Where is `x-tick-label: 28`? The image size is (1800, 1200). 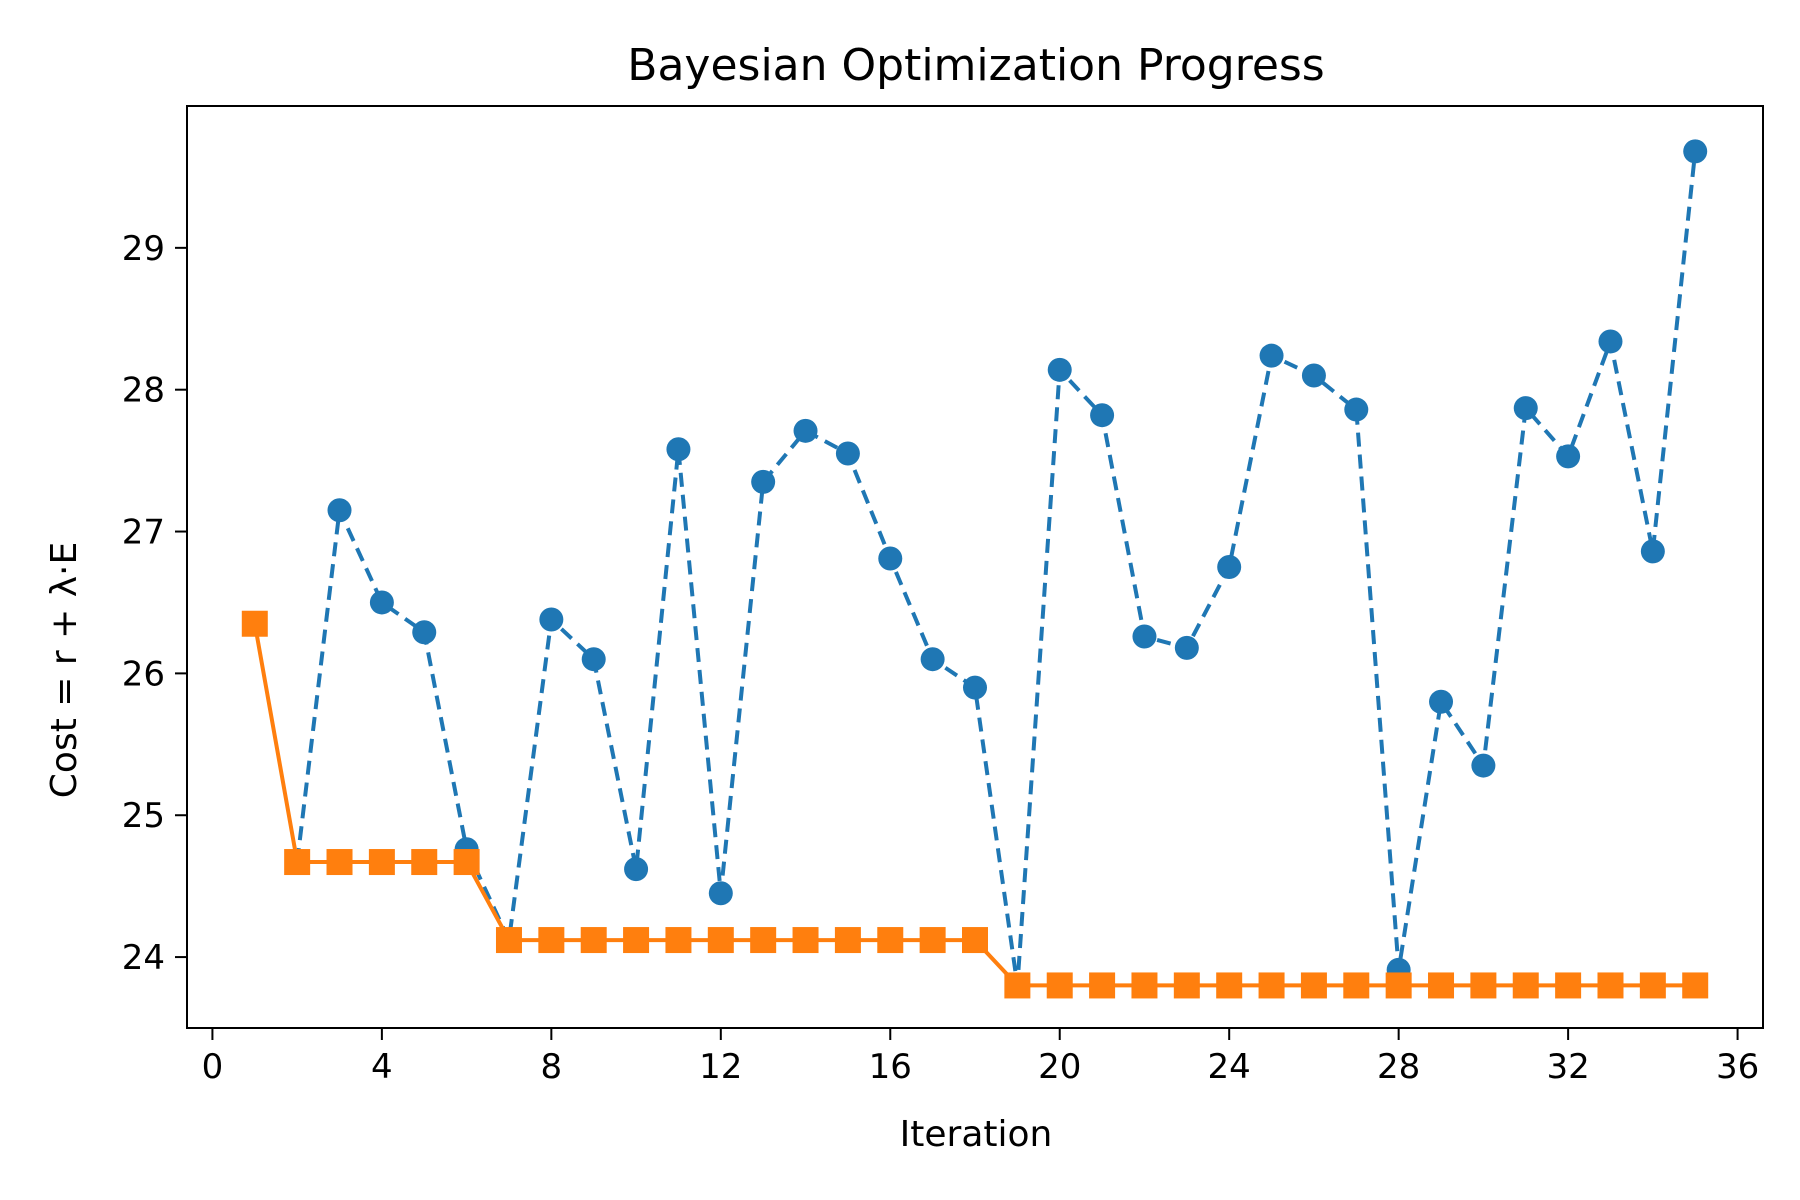 x-tick-label: 28 is located at coordinates (1398, 1067).